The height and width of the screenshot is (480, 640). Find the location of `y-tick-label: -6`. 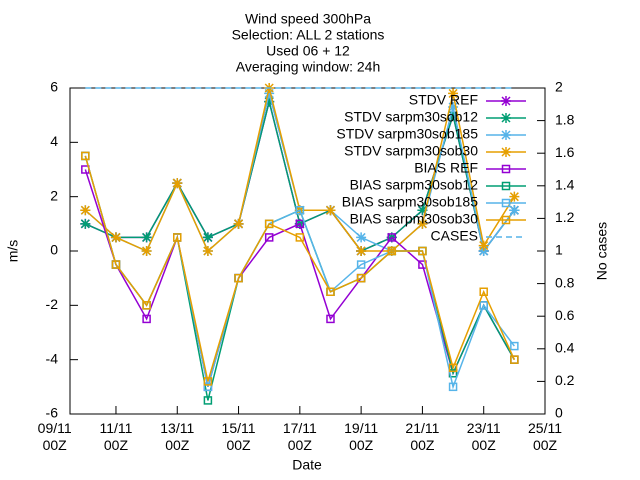

y-tick-label: -6 is located at coordinates (52, 413).